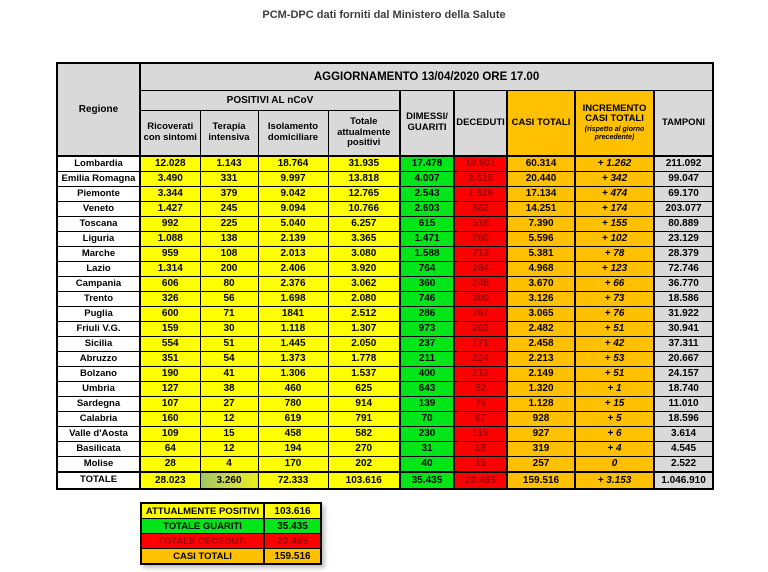  Describe the element at coordinates (170, 449) in the screenshot. I see `cell-value: 64` at that location.